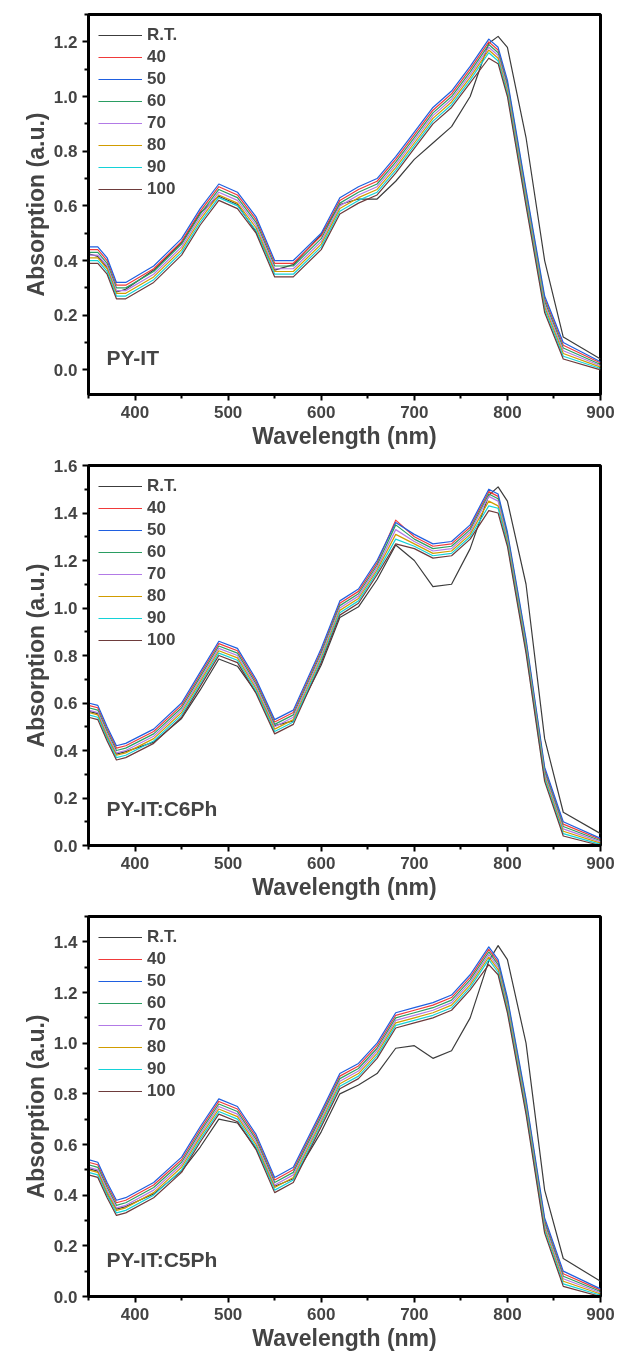  What do you see at coordinates (133, 357) in the screenshot?
I see `annotation: PY-IT` at bounding box center [133, 357].